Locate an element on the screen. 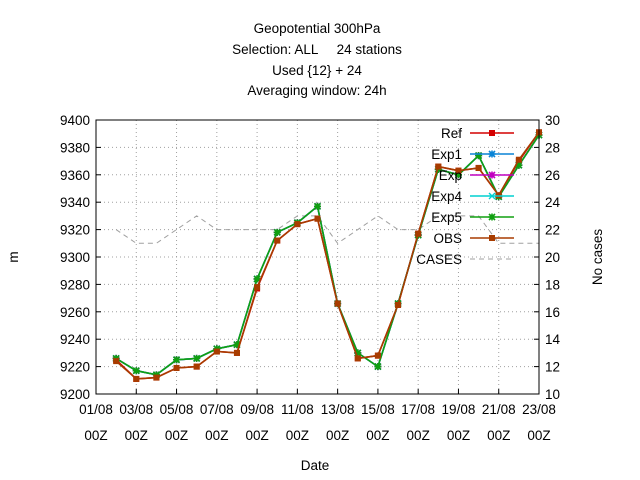 The image size is (640, 480). y2-axis-label: No cases is located at coordinates (597, 257).